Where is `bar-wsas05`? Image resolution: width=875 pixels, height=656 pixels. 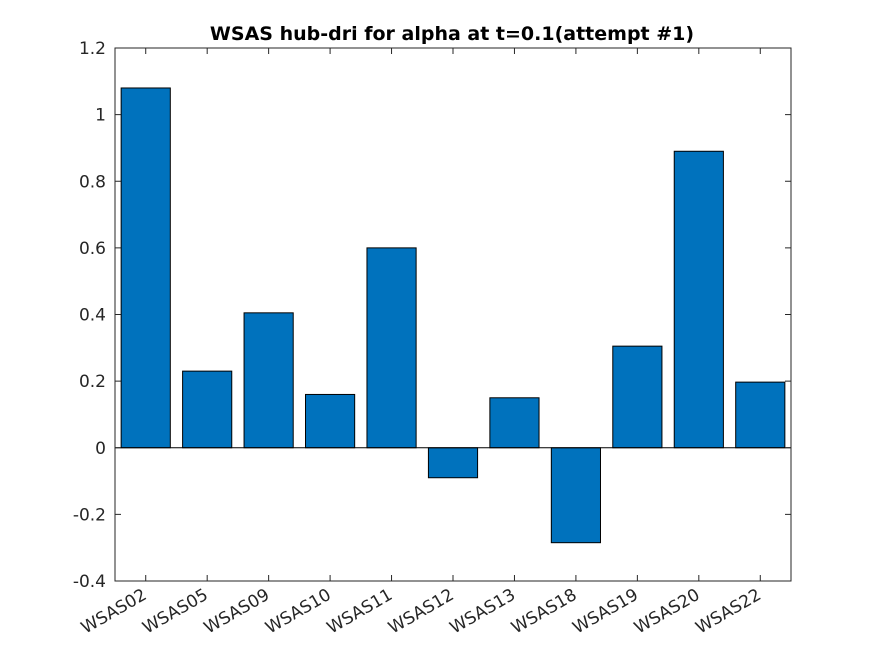
bar-wsas05 is located at coordinates (207, 409).